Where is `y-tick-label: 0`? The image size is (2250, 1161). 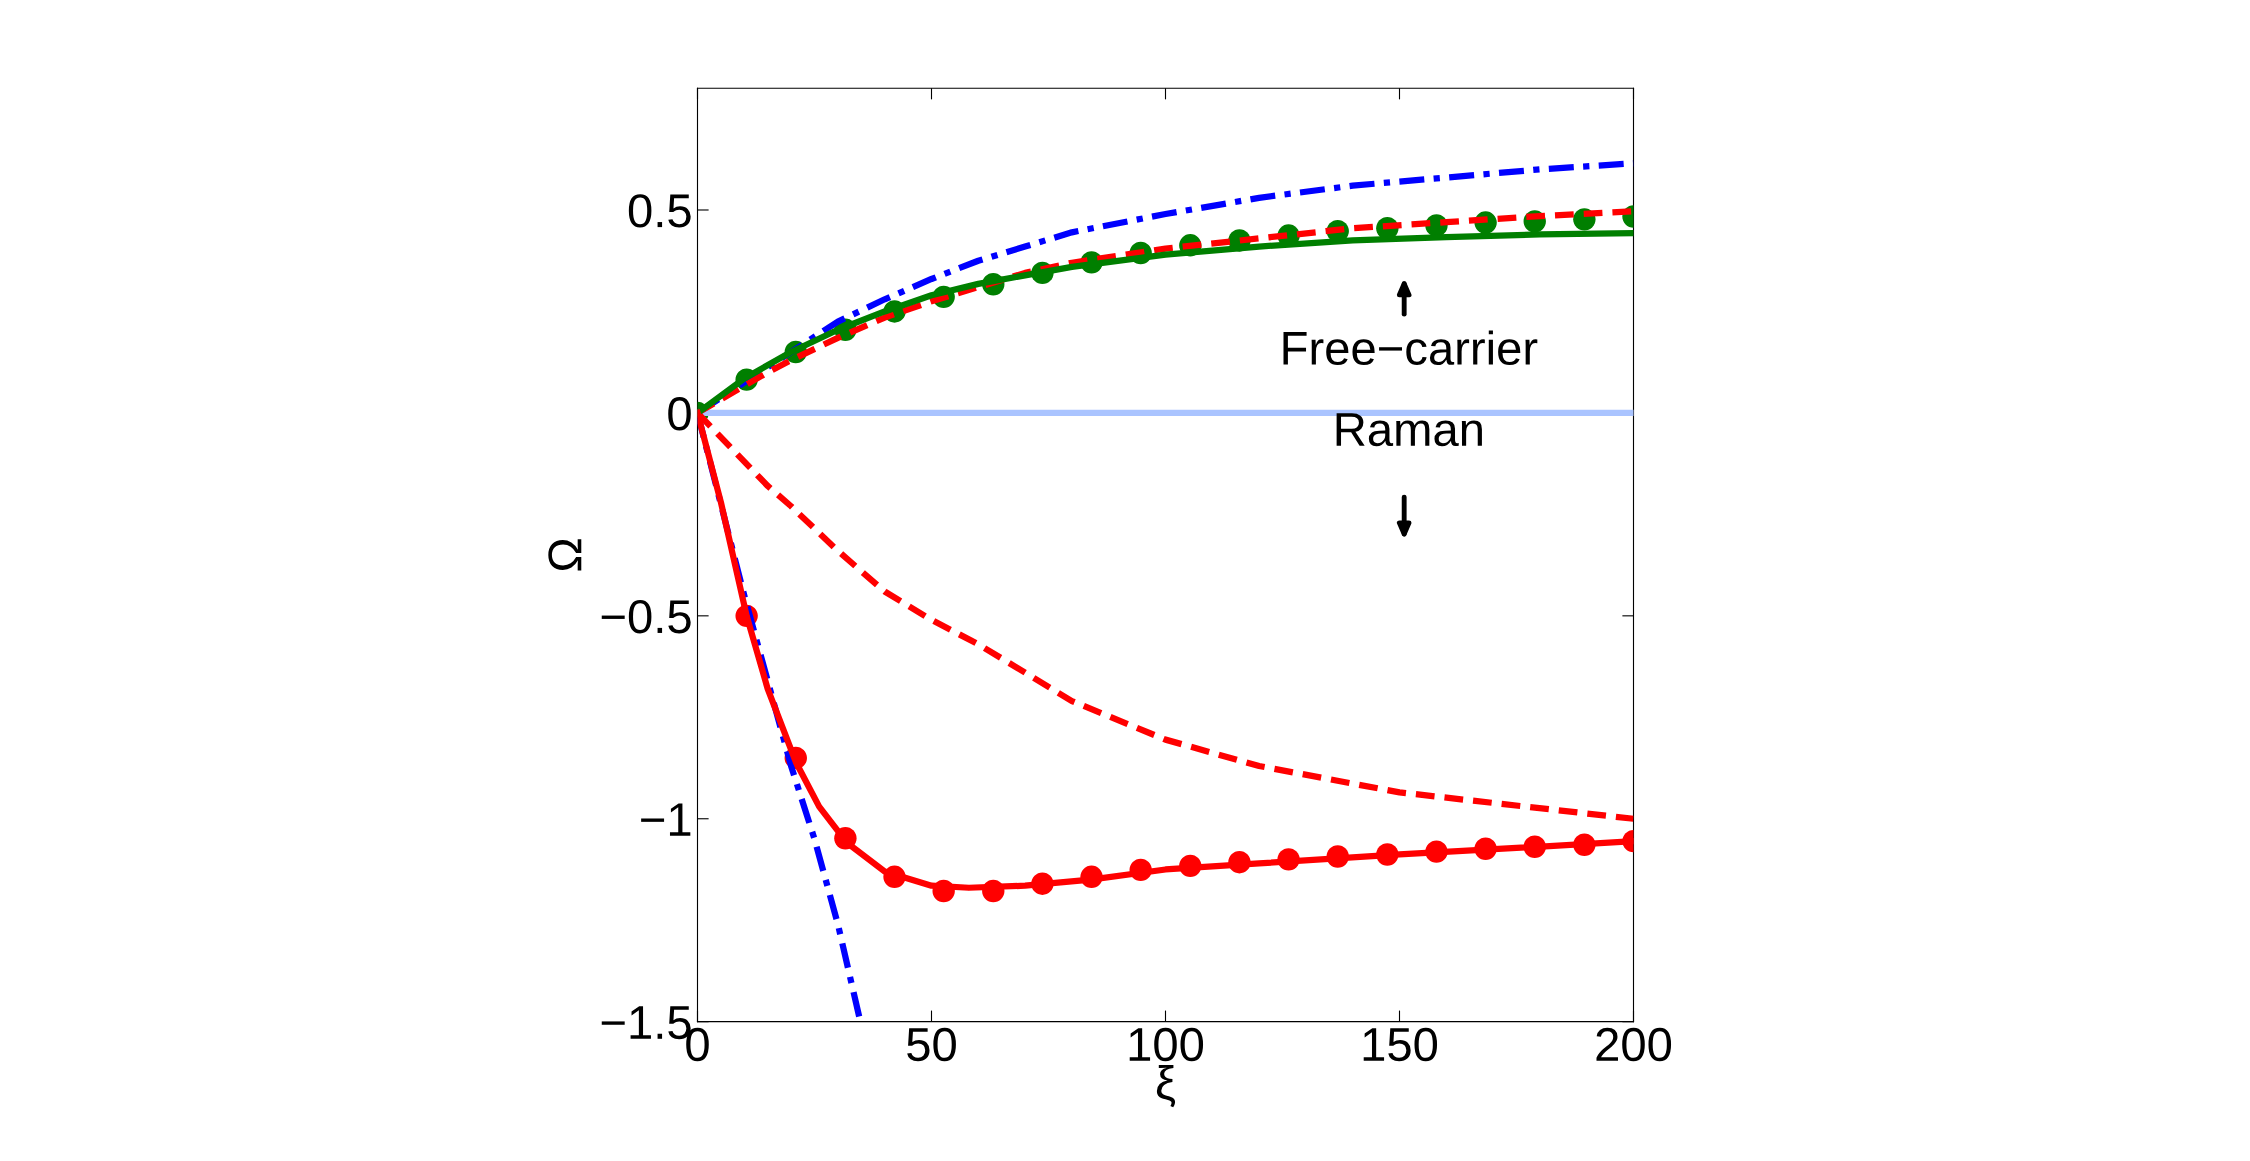
y-tick-label: 0 is located at coordinates (679, 414).